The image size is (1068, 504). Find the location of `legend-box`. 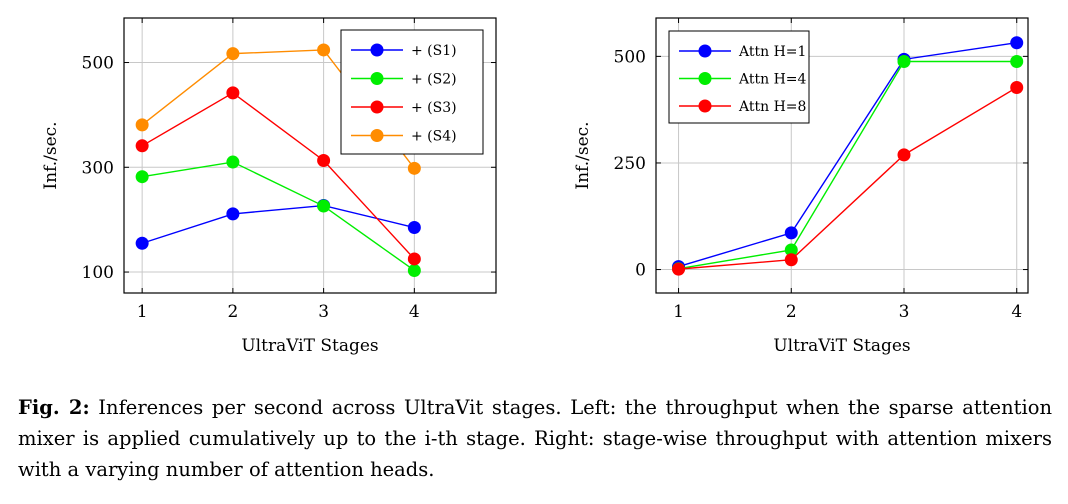

legend-box is located at coordinates (739, 77).